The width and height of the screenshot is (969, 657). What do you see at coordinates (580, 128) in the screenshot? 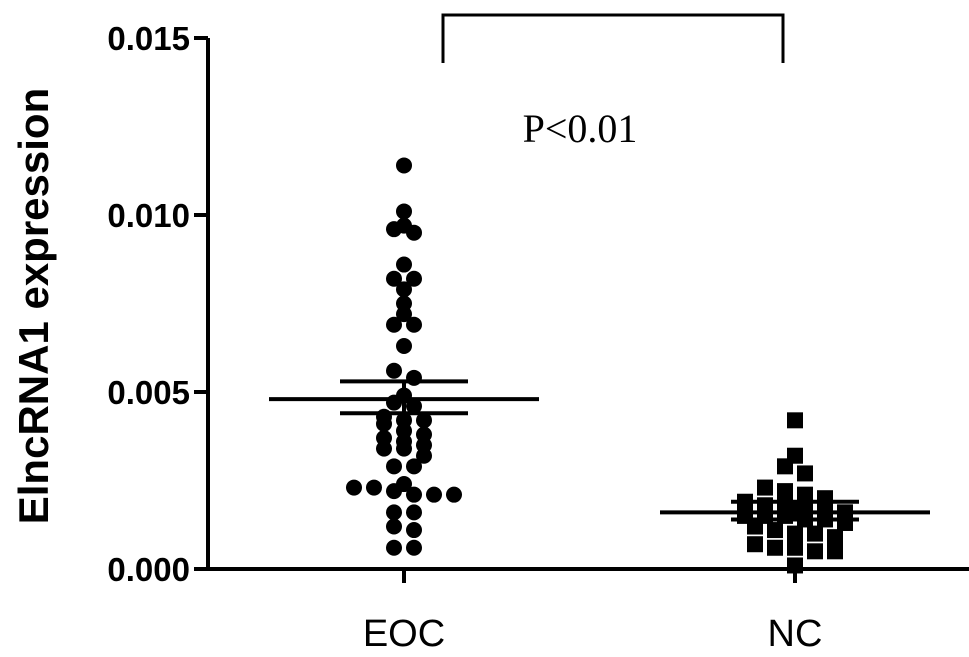
I see `p-value-annotation: P<0.01` at bounding box center [580, 128].